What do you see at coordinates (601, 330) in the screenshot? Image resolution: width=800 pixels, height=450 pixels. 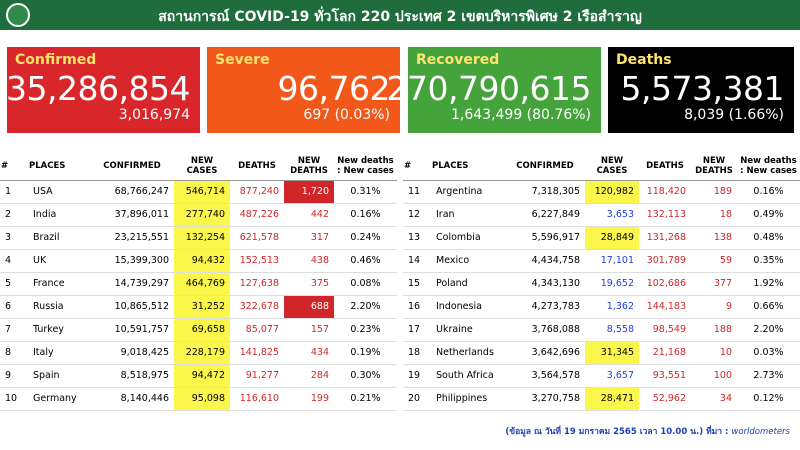 I see `table-row: 17 Ukraine 3,768,088 8,558 98,549 188 2.20%` at bounding box center [601, 330].